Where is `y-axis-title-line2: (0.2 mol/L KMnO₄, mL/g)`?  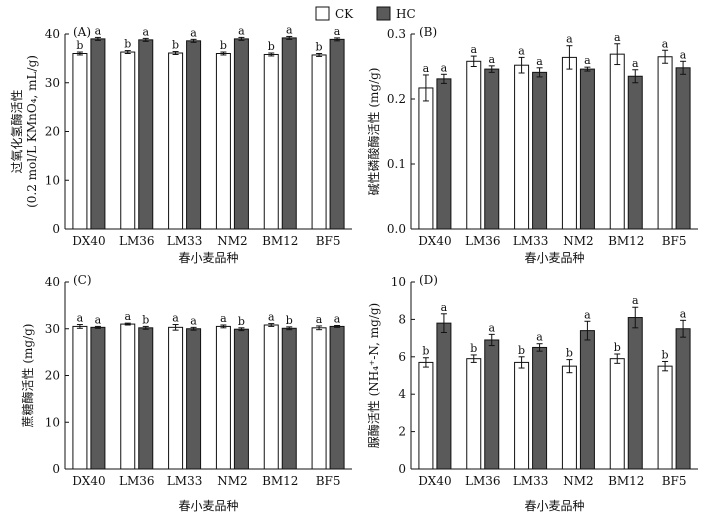 y-axis-title-line2: (0.2 mol/L KMnO₄, mL/g) is located at coordinates (32, 131).